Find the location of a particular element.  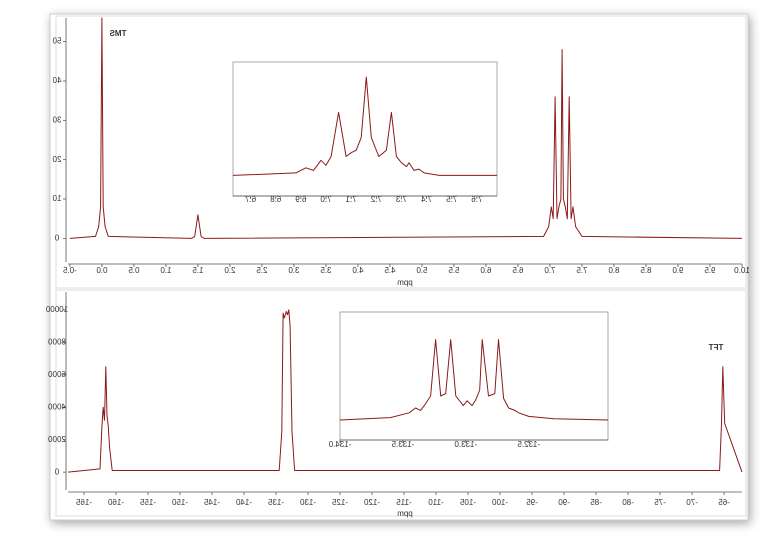

x-tick-label: 7.3 is located at coordinates (401, 199).